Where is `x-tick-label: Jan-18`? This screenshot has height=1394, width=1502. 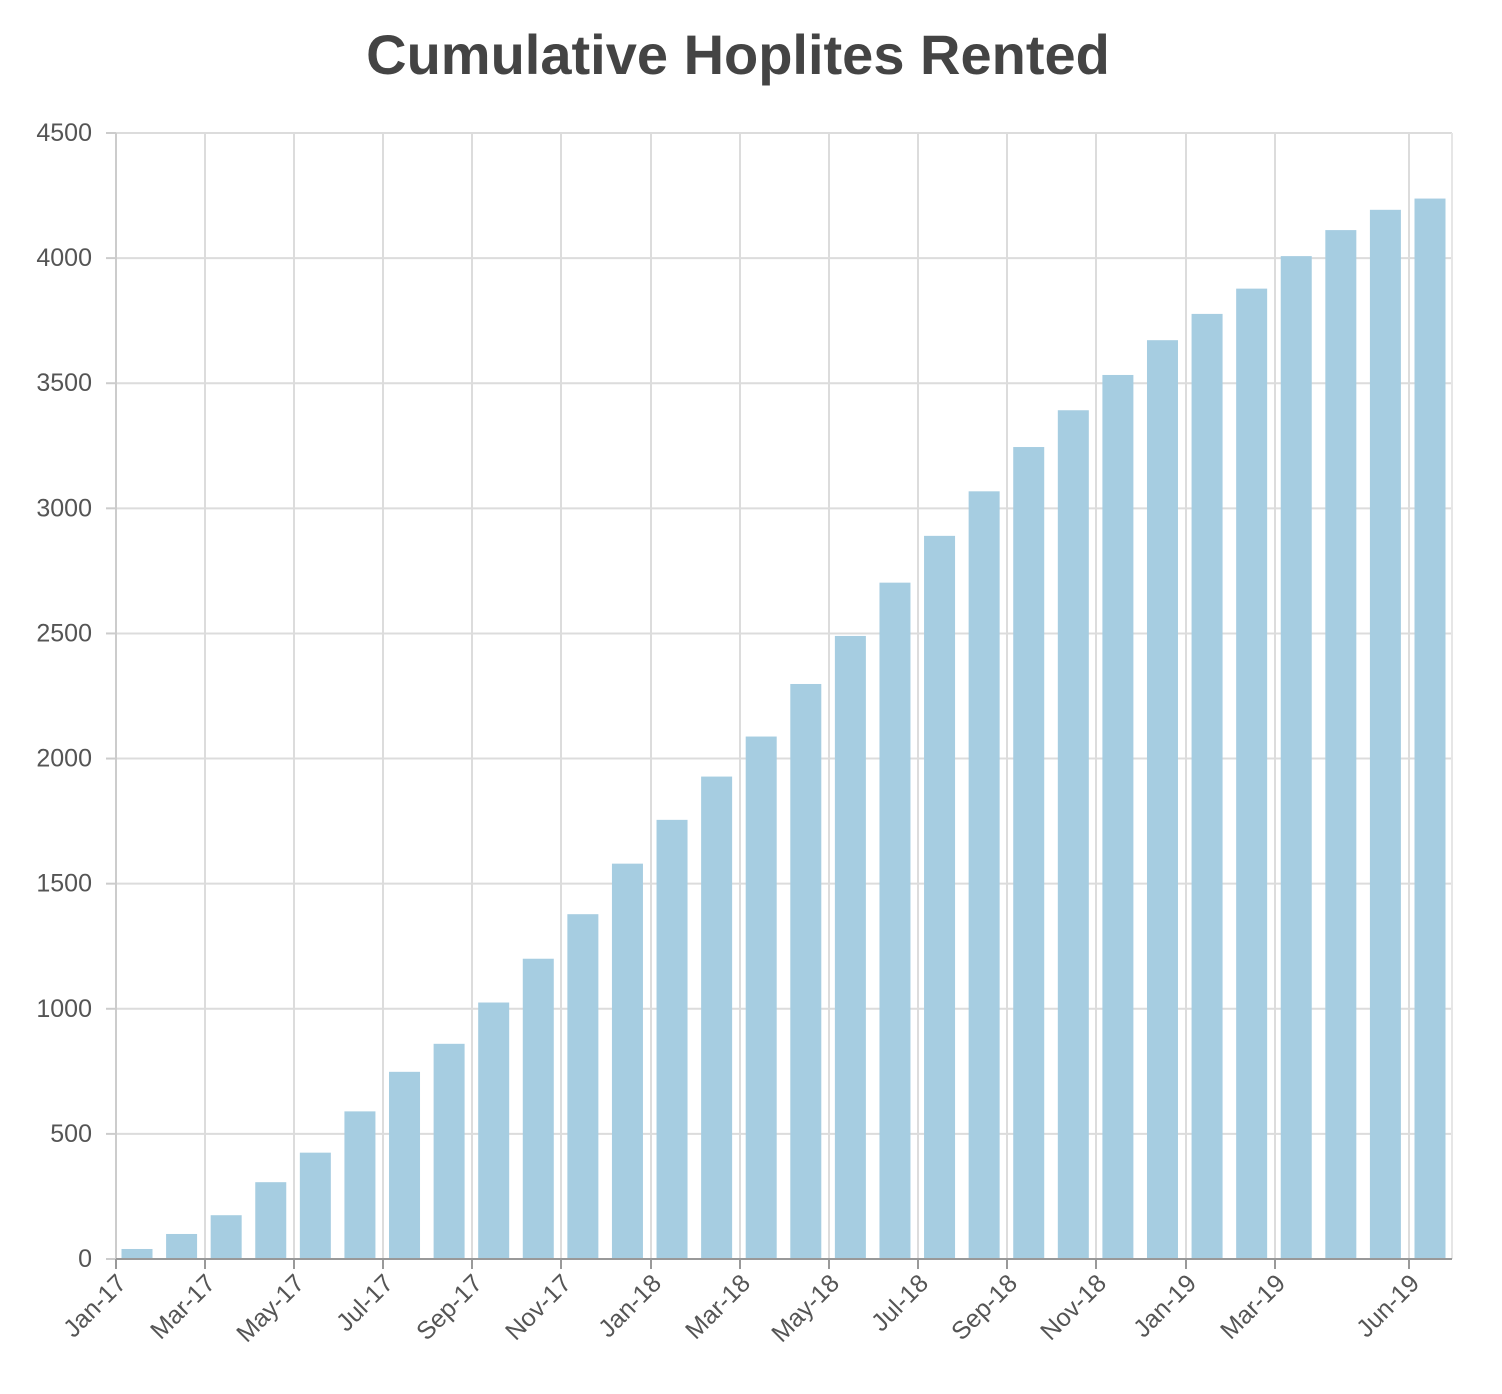 x-tick-label: Jan-18 is located at coordinates (630, 1306).